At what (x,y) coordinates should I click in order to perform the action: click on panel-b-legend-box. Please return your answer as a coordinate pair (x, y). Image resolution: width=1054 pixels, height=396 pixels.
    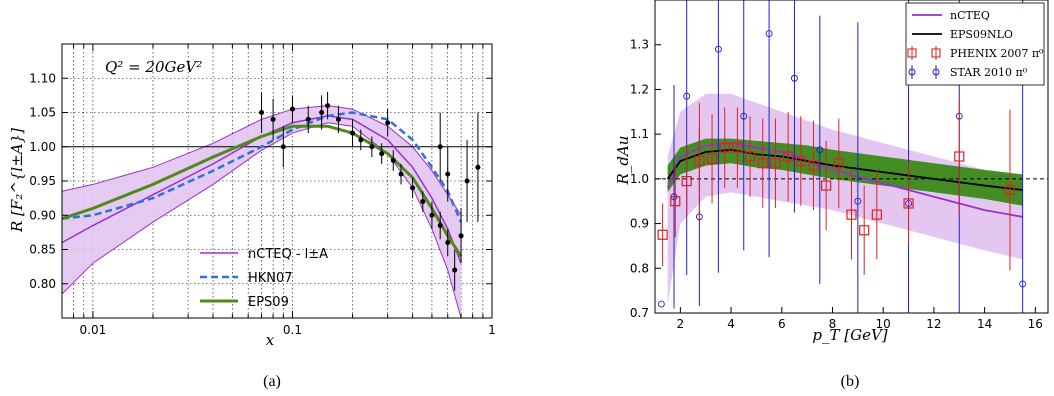
    Looking at the image, I should click on (975, 44).